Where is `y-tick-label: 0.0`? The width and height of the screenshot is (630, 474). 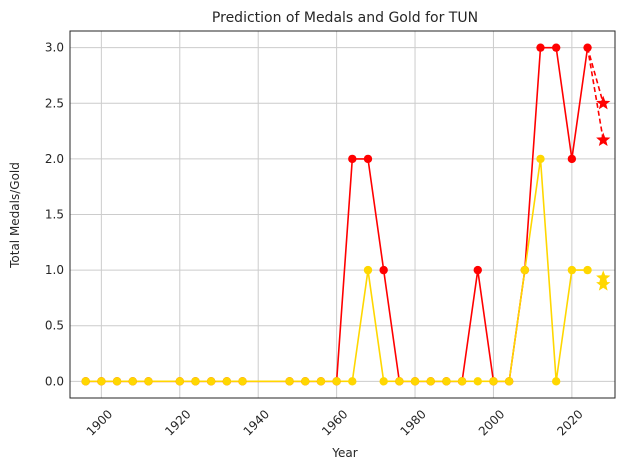
y-tick-label: 0.0 is located at coordinates (54, 381).